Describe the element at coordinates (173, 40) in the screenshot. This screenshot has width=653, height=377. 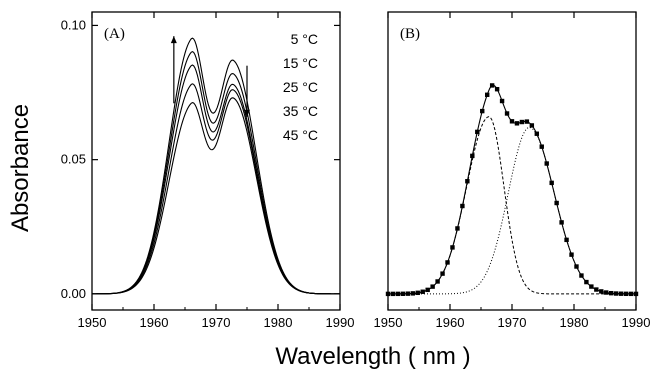
I see `arrow-head-up` at that location.